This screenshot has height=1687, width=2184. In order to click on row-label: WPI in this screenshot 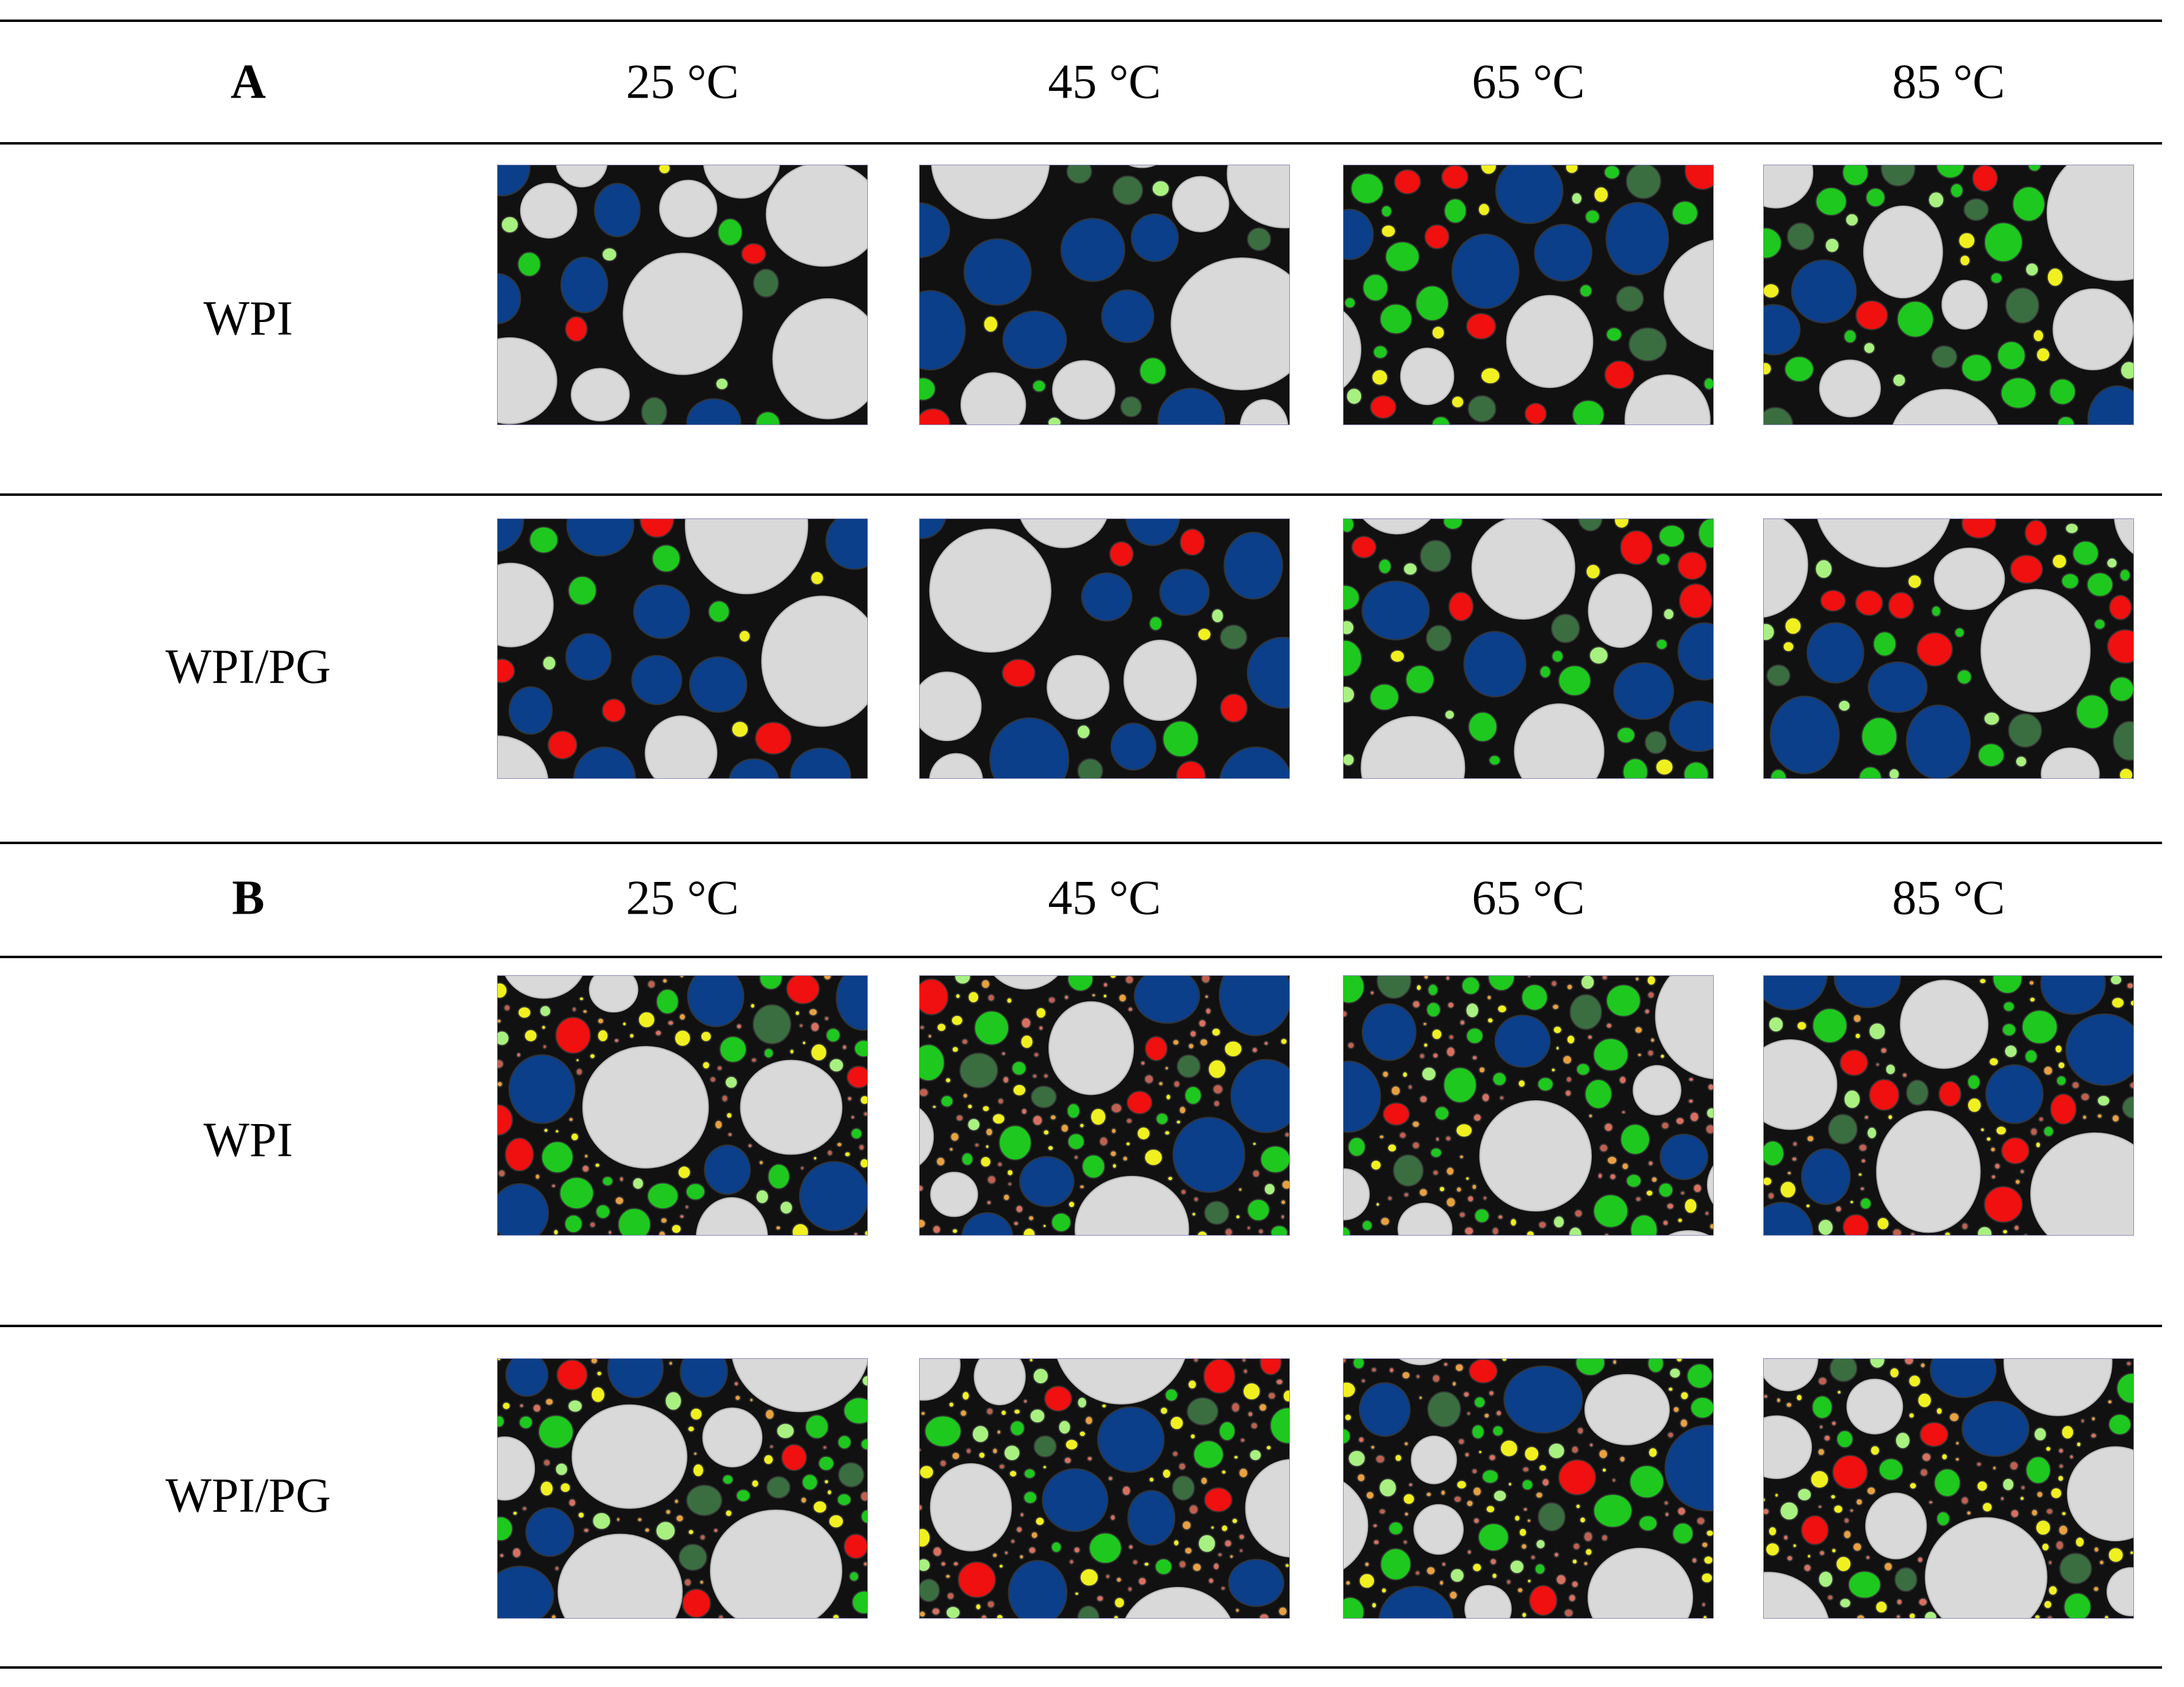, I will do `click(248, 1140)`.